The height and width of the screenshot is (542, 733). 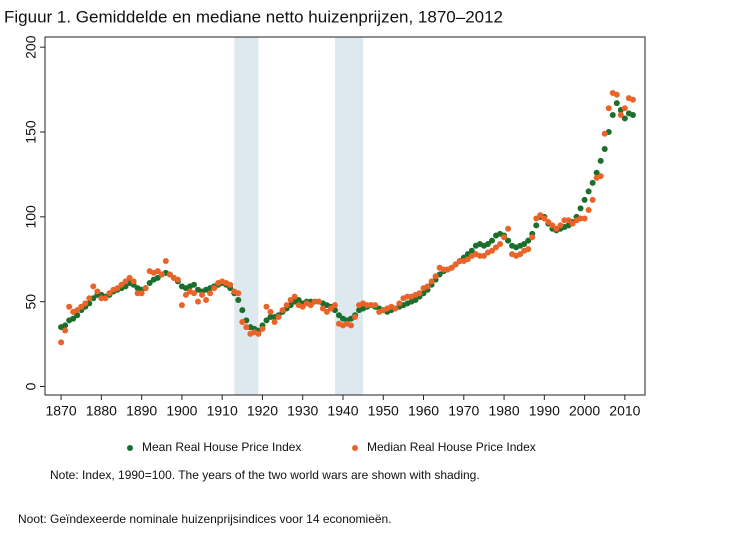 What do you see at coordinates (141, 411) in the screenshot?
I see `x-tick-label: 1890` at bounding box center [141, 411].